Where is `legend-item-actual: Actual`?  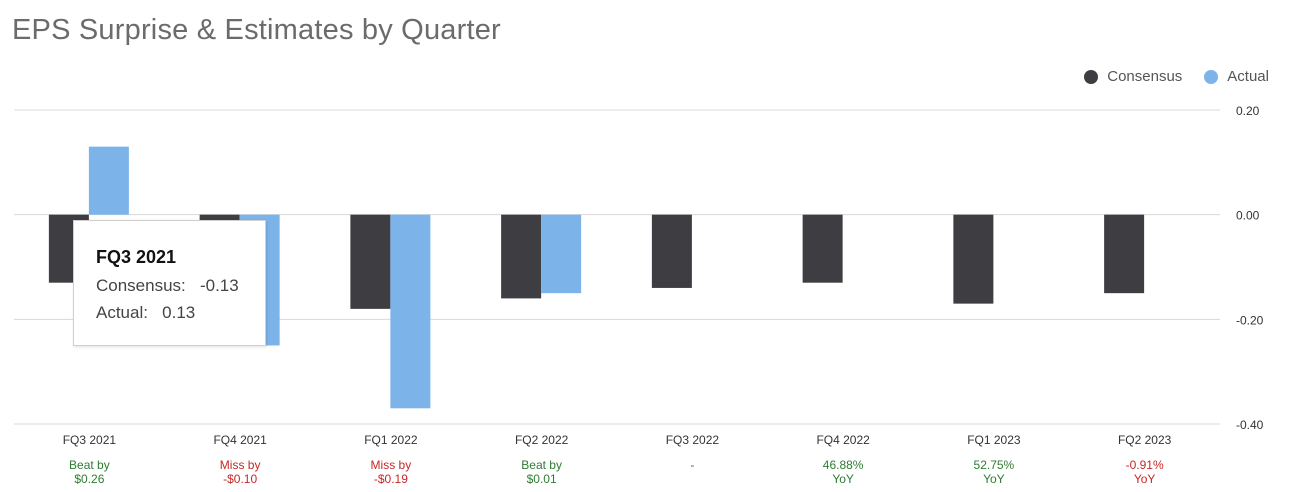
legend-item-actual: Actual is located at coordinates (1236, 76).